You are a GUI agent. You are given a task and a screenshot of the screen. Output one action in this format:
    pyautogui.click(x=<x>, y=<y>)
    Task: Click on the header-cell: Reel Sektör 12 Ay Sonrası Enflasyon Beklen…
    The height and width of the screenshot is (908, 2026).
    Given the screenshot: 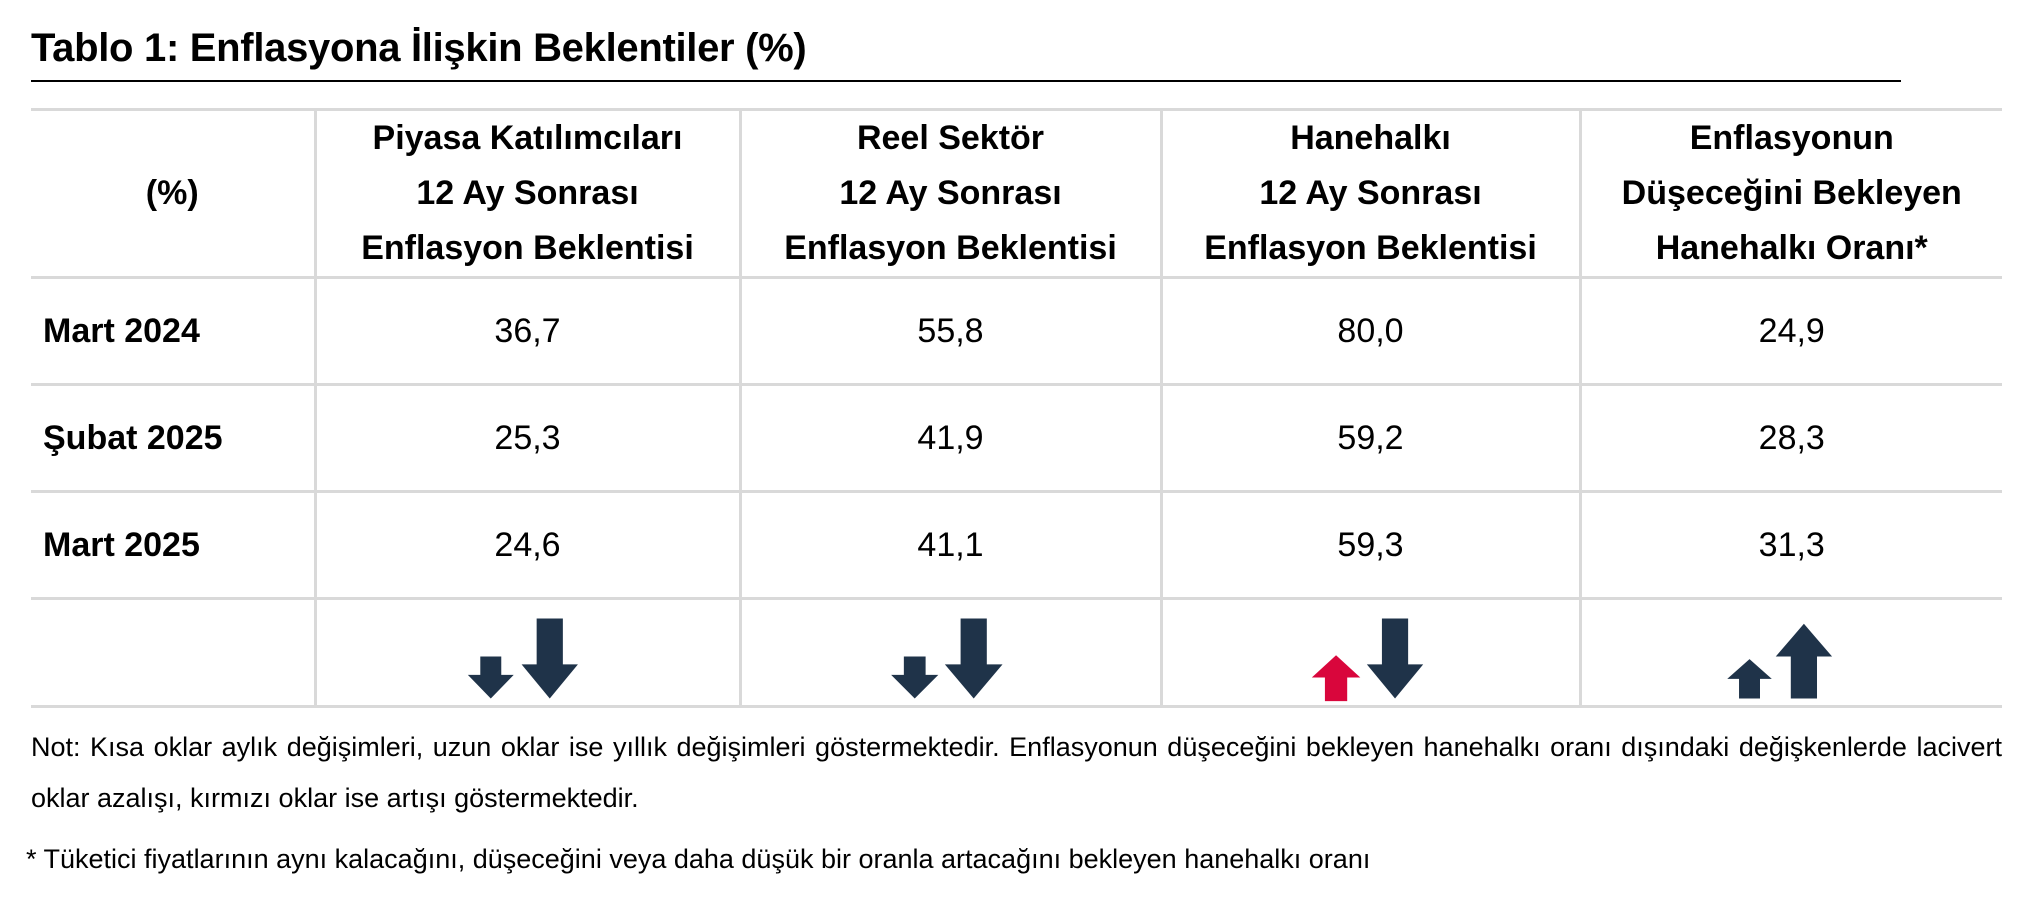 What is the action you would take?
    pyautogui.click(x=949, y=193)
    